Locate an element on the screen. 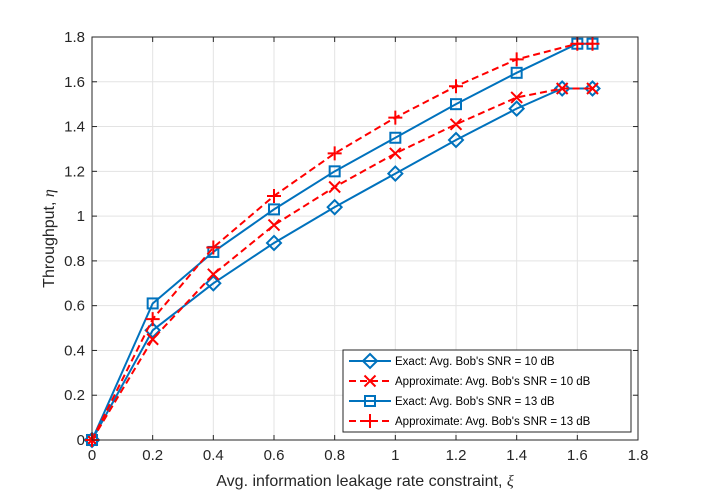 The image size is (706, 495). y-axis-label: Throughput, η is located at coordinates (49, 238).